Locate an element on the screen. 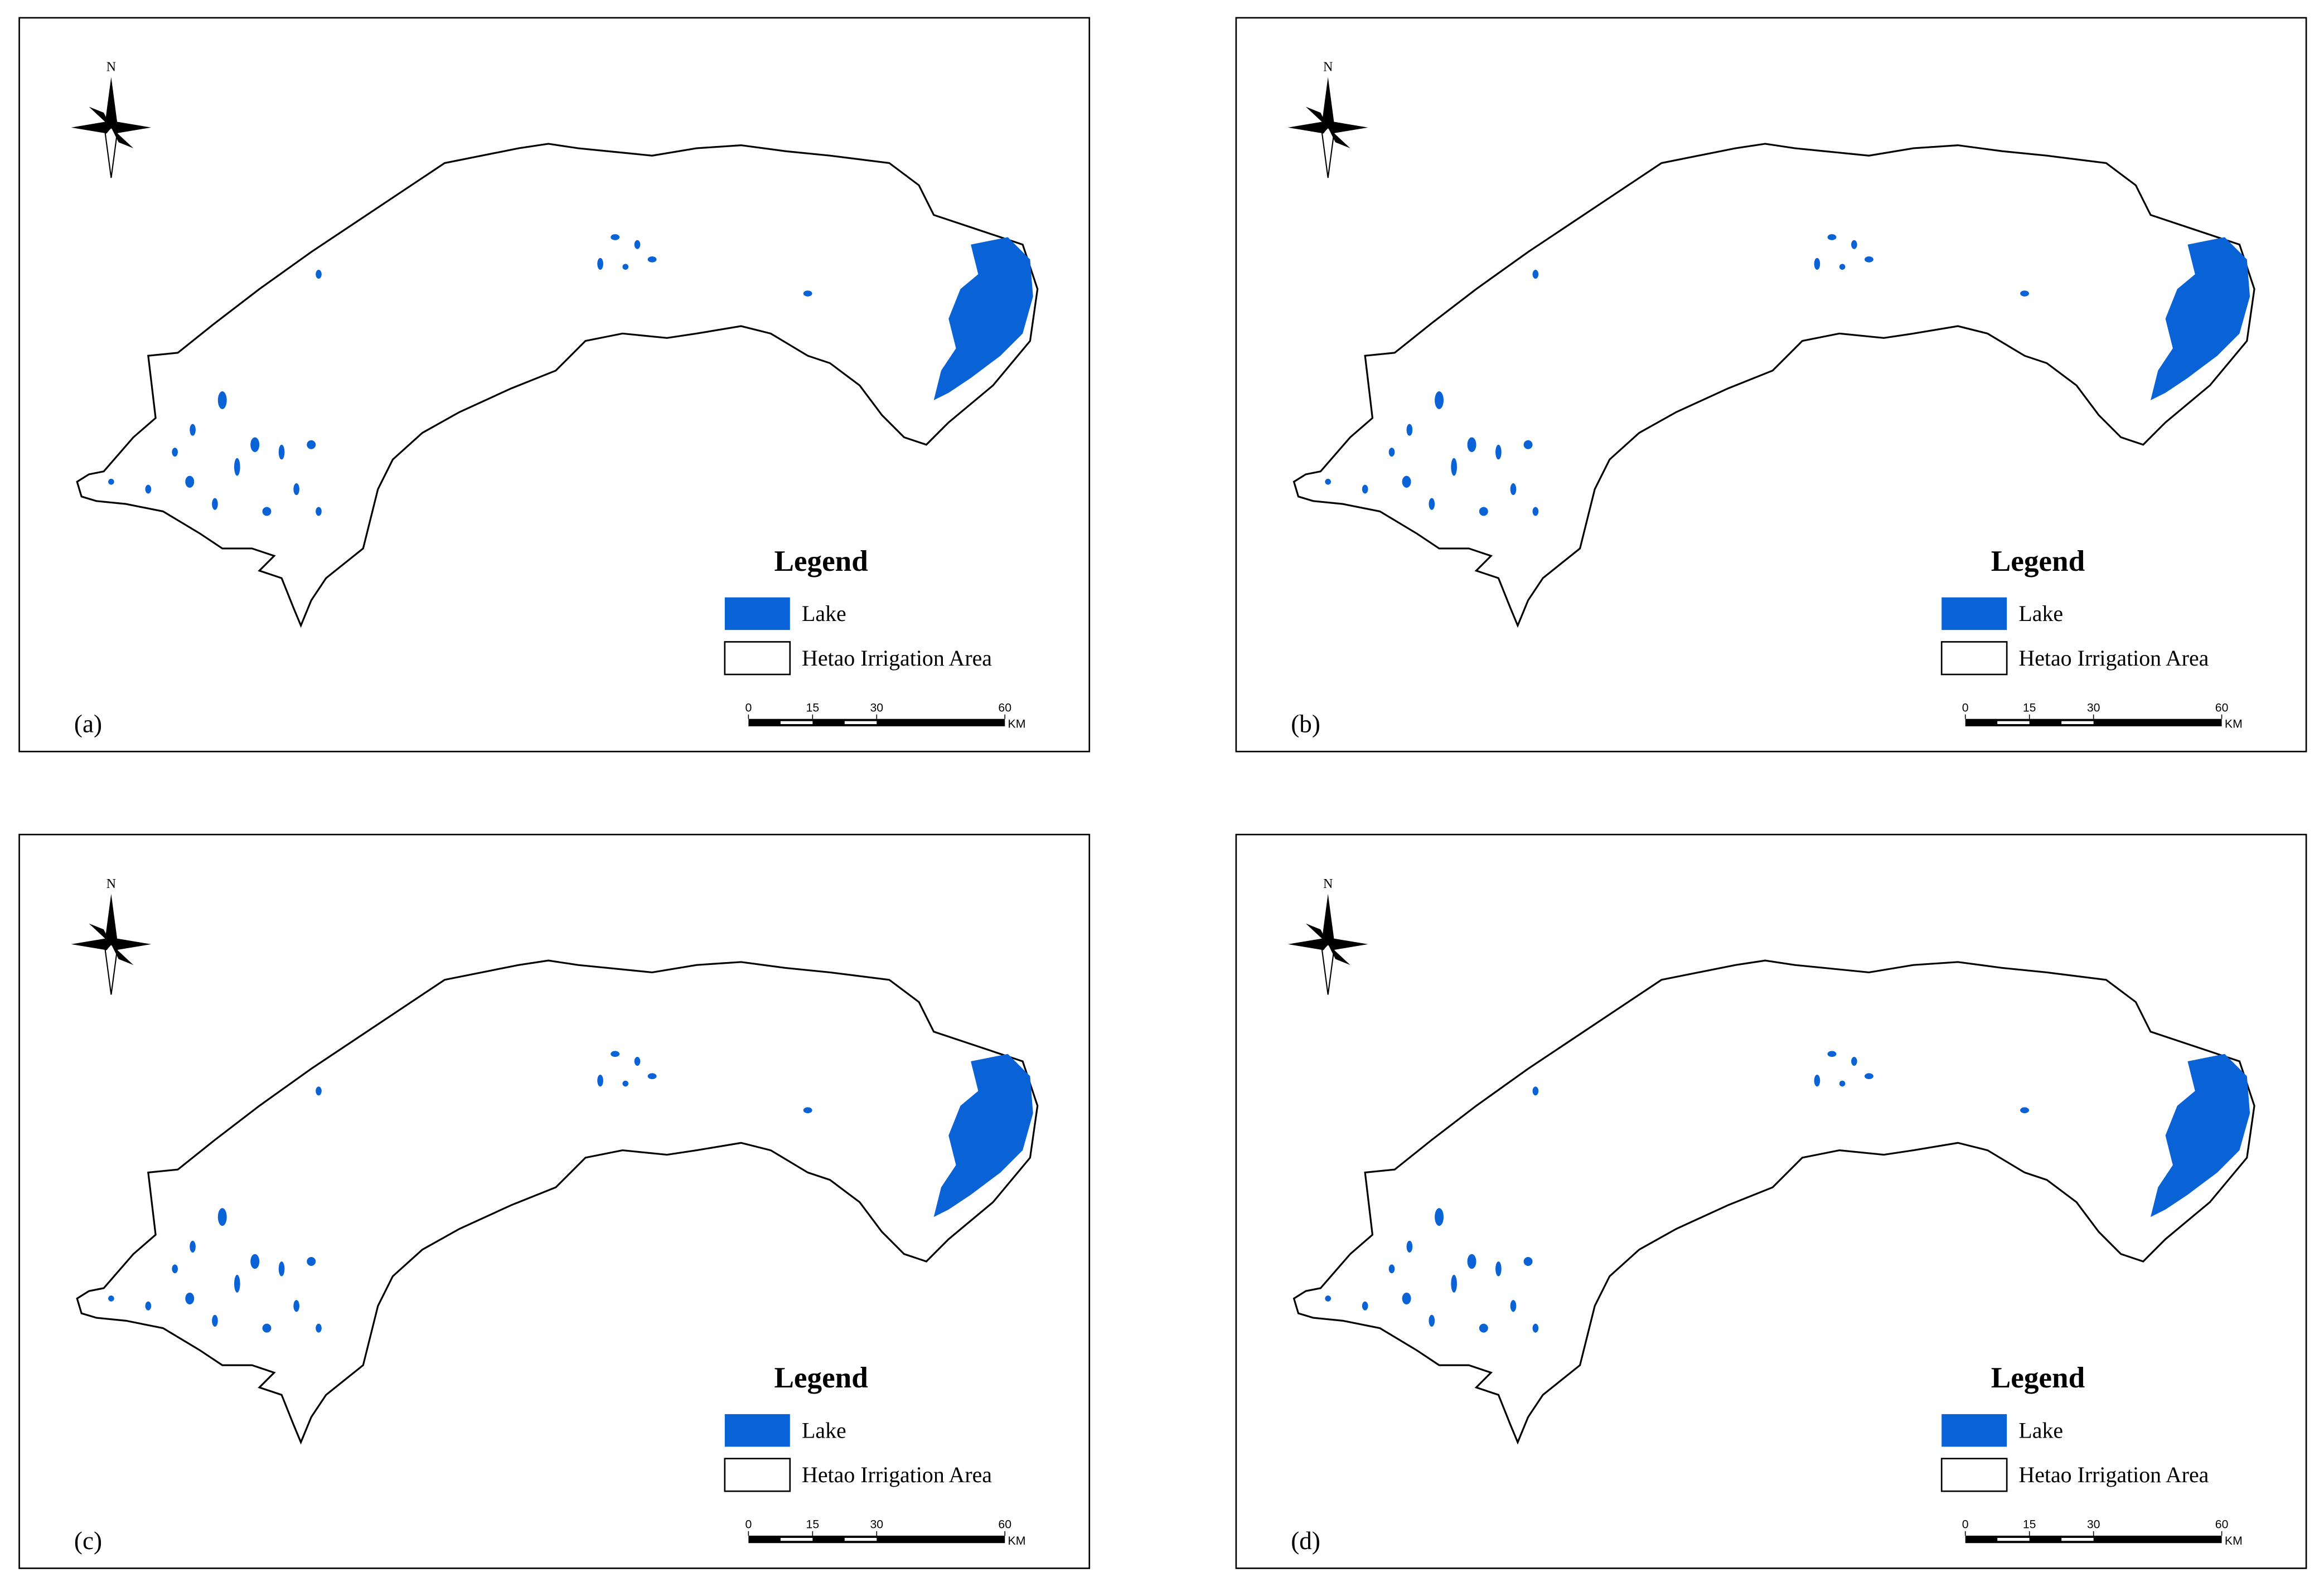 The width and height of the screenshot is (2324, 1592). panel-label: (b) is located at coordinates (1306, 724).